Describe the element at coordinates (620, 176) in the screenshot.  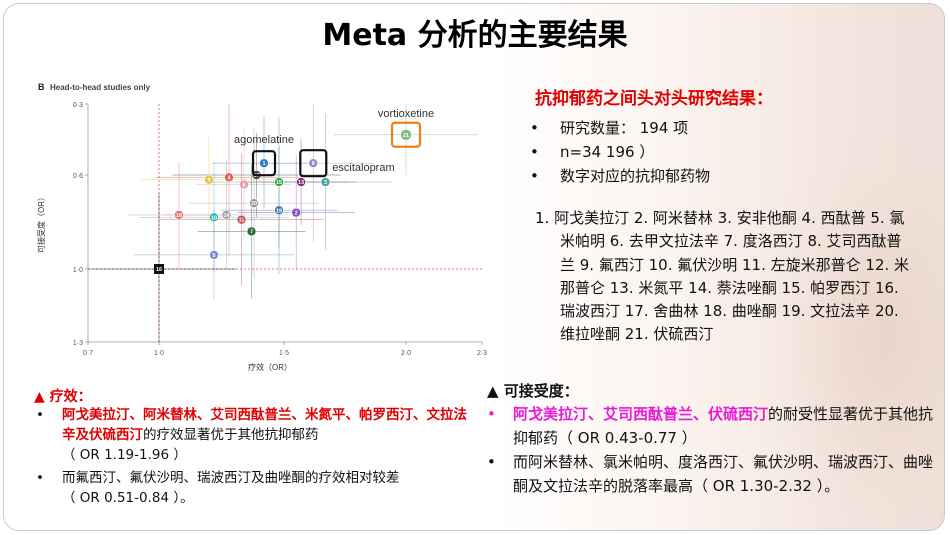
I see `bullet-drug-numbers: 数字对应的抗抑郁药物` at that location.